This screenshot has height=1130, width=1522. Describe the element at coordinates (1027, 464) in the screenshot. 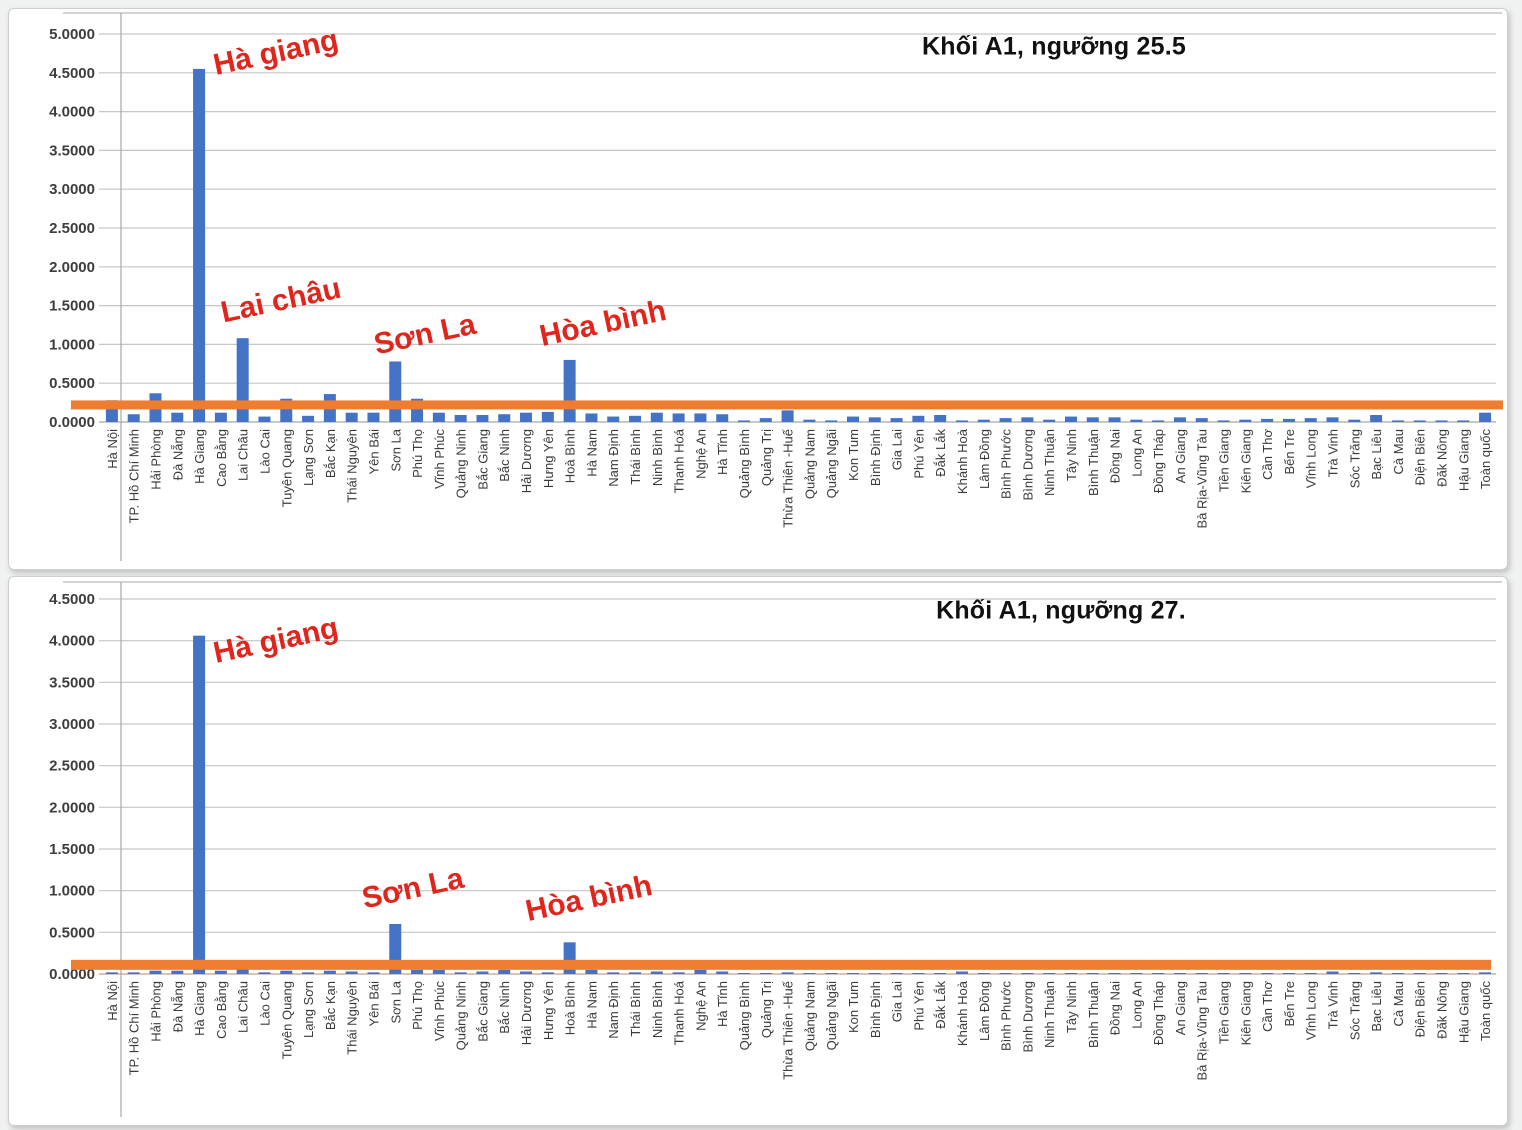

I see `x-tick-label: Bình Dương` at that location.